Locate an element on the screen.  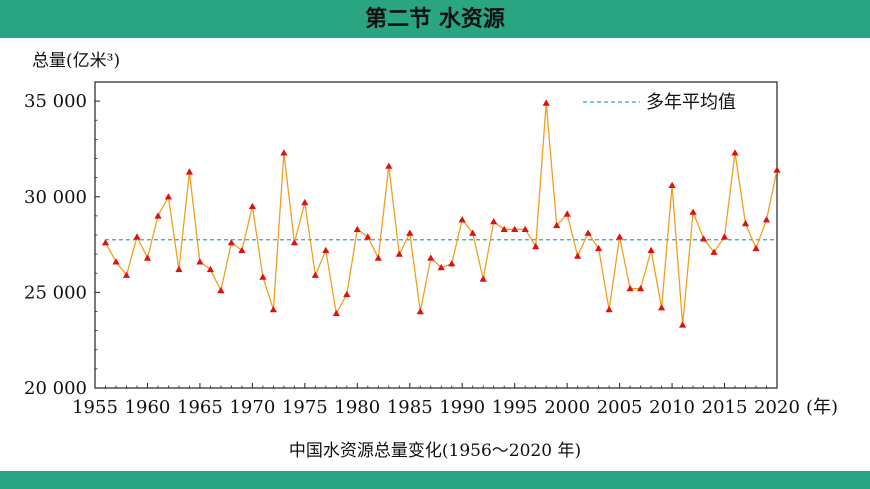
x-axis-label: (年) is located at coordinates (822, 407).